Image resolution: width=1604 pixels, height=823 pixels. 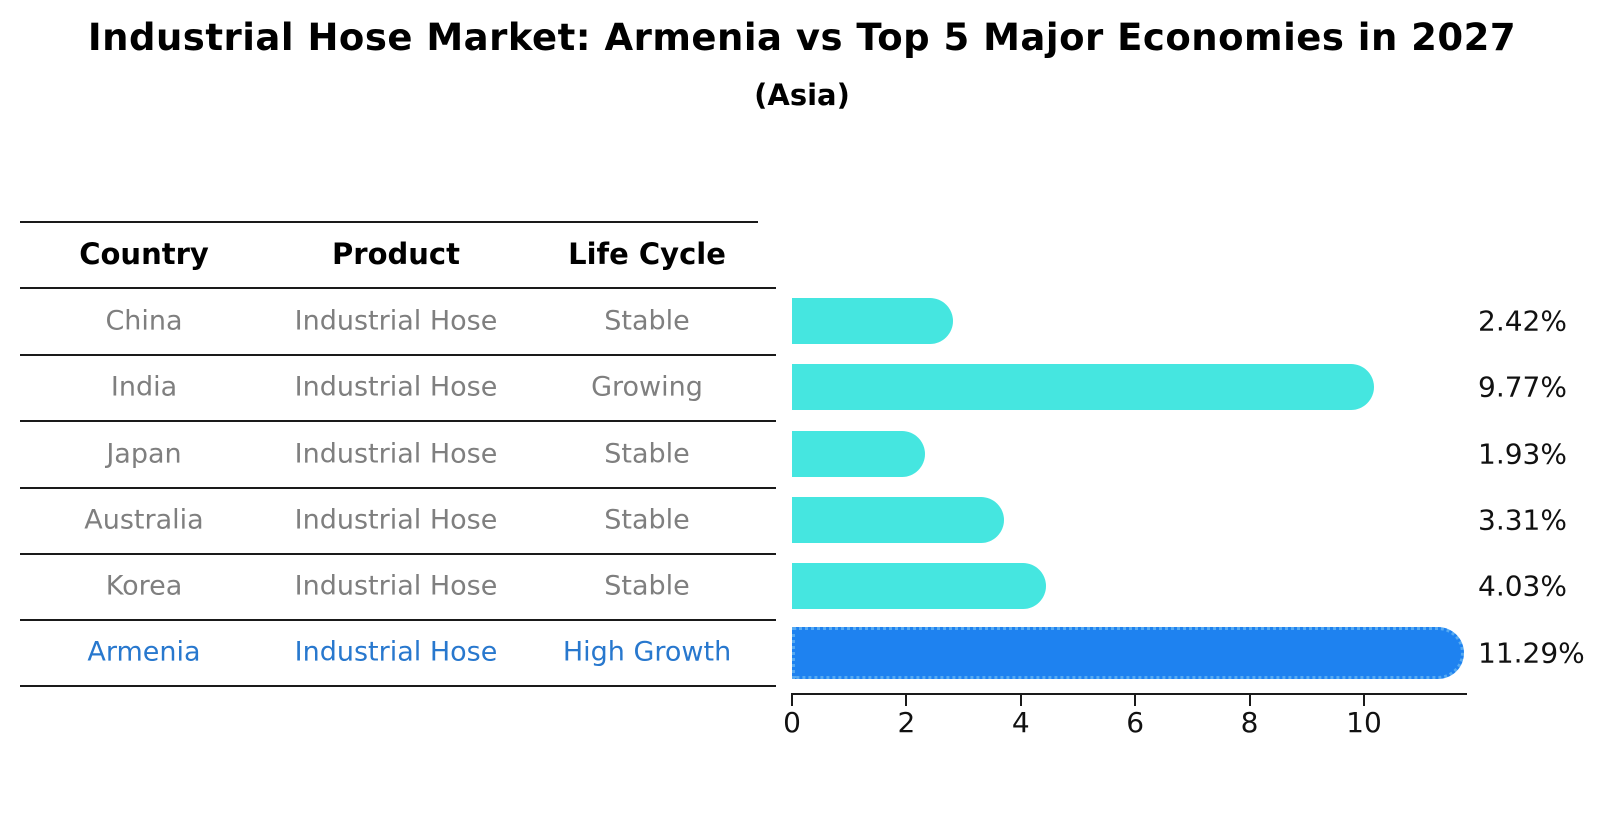 What do you see at coordinates (906, 722) in the screenshot?
I see `x-tick-label: 2` at bounding box center [906, 722].